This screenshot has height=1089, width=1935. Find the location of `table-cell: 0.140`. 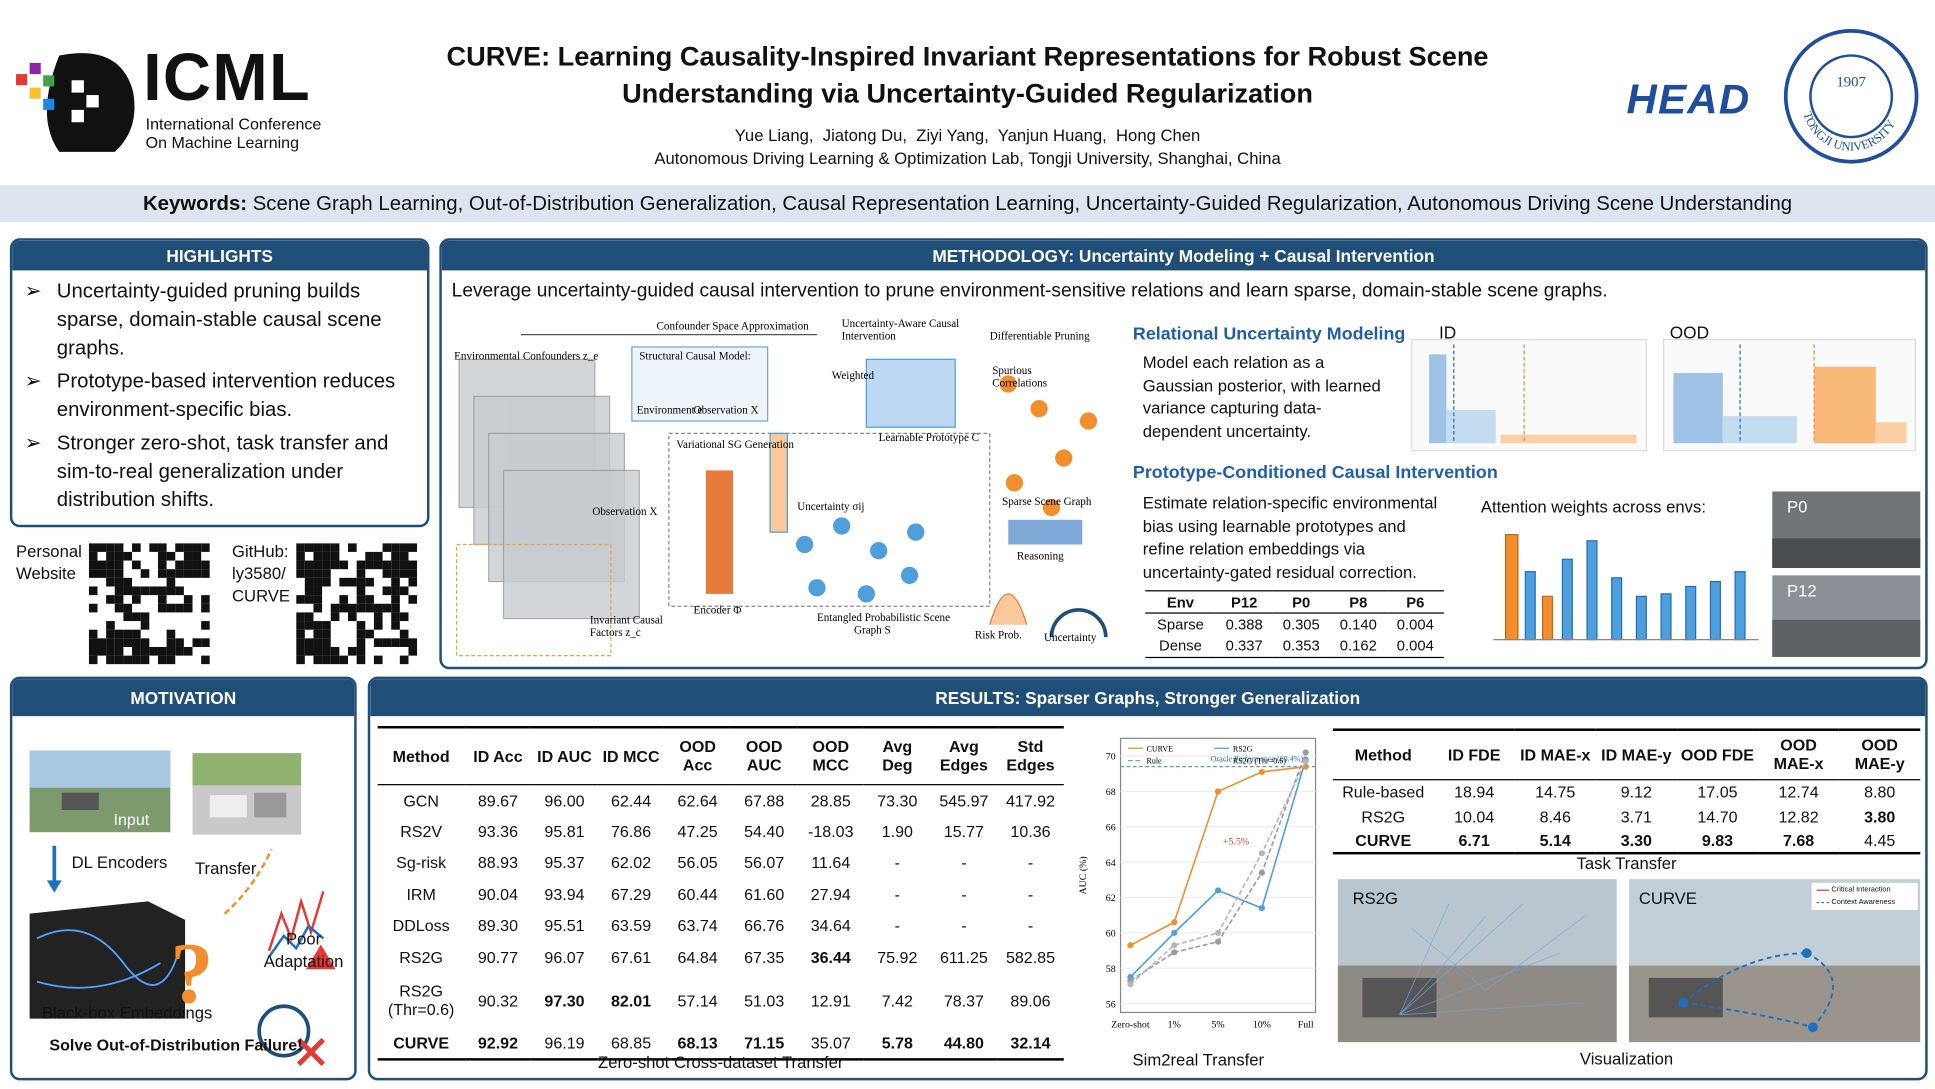

table-cell: 0.140 is located at coordinates (1358, 624).